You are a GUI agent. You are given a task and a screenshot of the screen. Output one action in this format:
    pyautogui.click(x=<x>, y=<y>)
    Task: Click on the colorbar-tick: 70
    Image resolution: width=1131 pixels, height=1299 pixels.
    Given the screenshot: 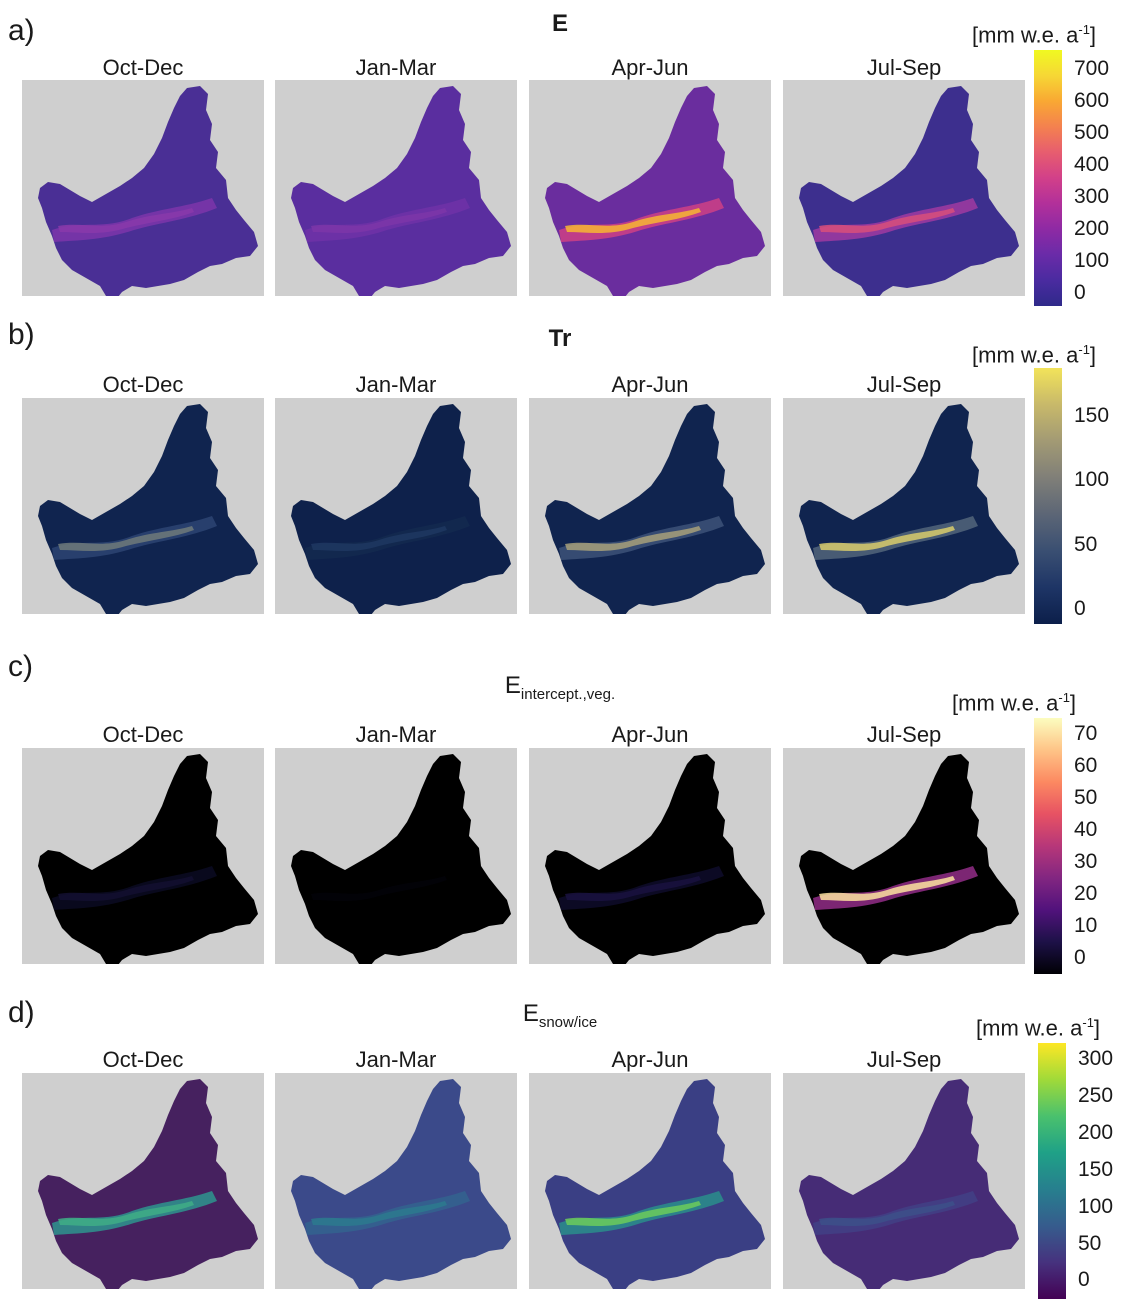 What is the action you would take?
    pyautogui.click(x=1086, y=733)
    